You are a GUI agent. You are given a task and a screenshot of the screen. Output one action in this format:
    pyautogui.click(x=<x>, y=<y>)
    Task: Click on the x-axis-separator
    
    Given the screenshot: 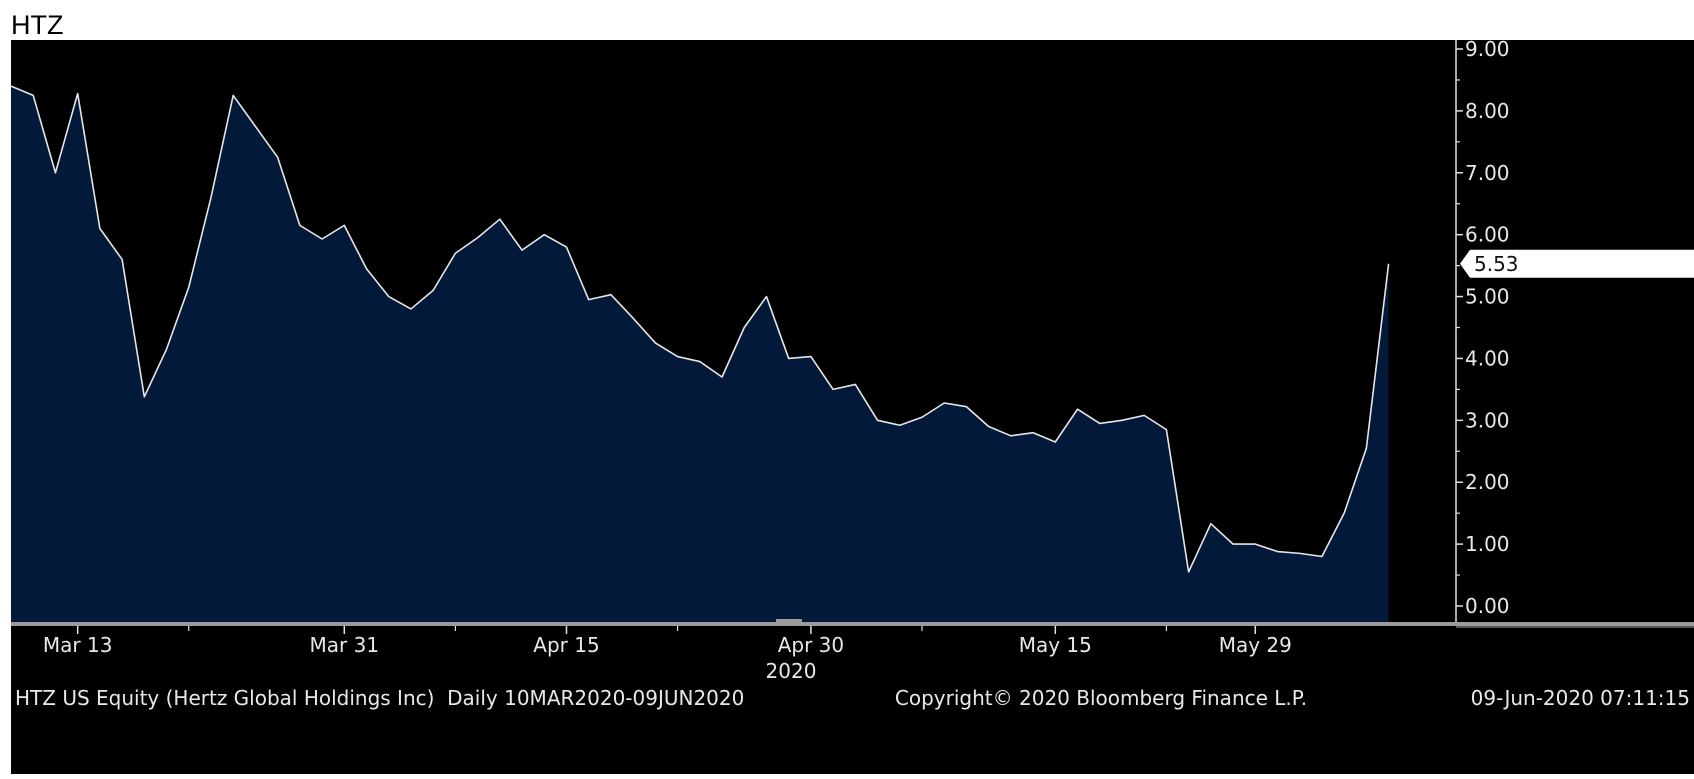 What is the action you would take?
    pyautogui.click(x=852, y=624)
    